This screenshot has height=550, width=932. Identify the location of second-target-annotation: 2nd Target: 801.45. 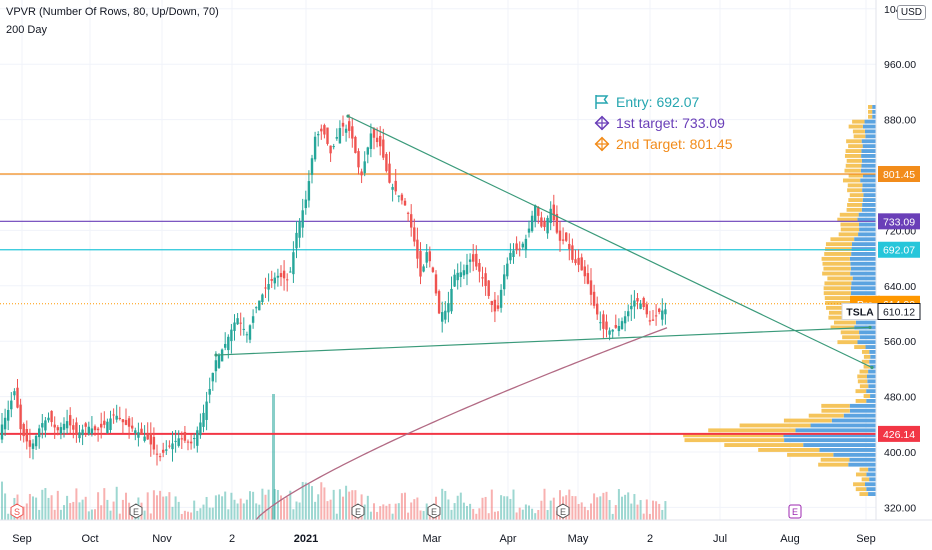
(663, 144).